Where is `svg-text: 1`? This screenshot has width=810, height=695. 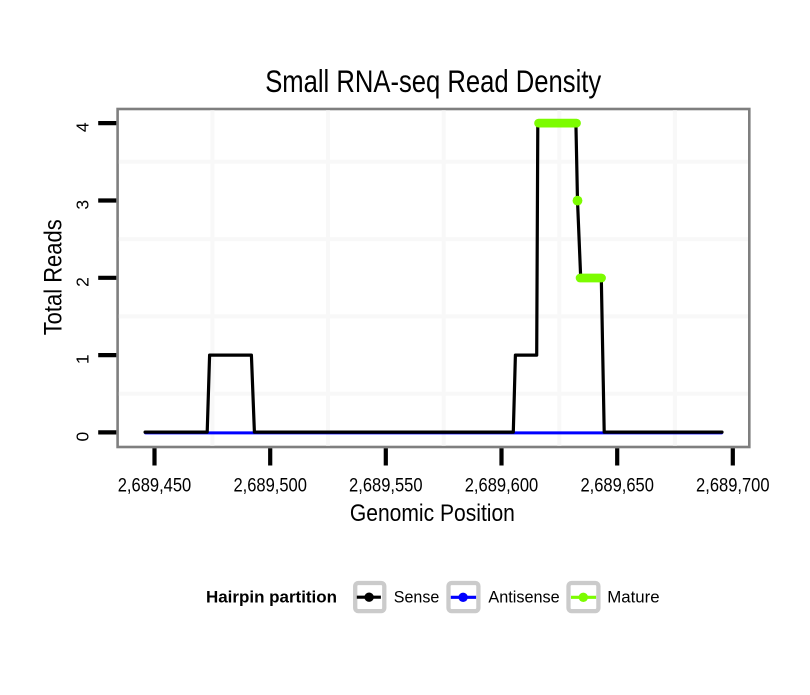 svg-text: 1 is located at coordinates (82, 359).